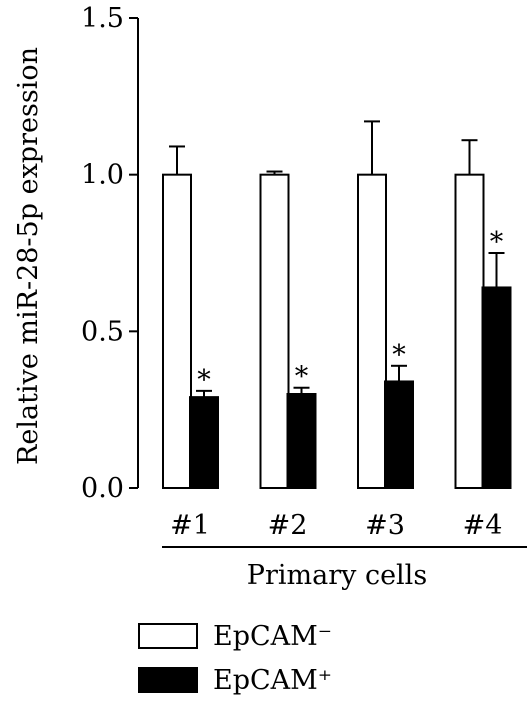 This screenshot has height=701, width=532. What do you see at coordinates (337, 575) in the screenshot?
I see `x-axis-title: Primary cells` at bounding box center [337, 575].